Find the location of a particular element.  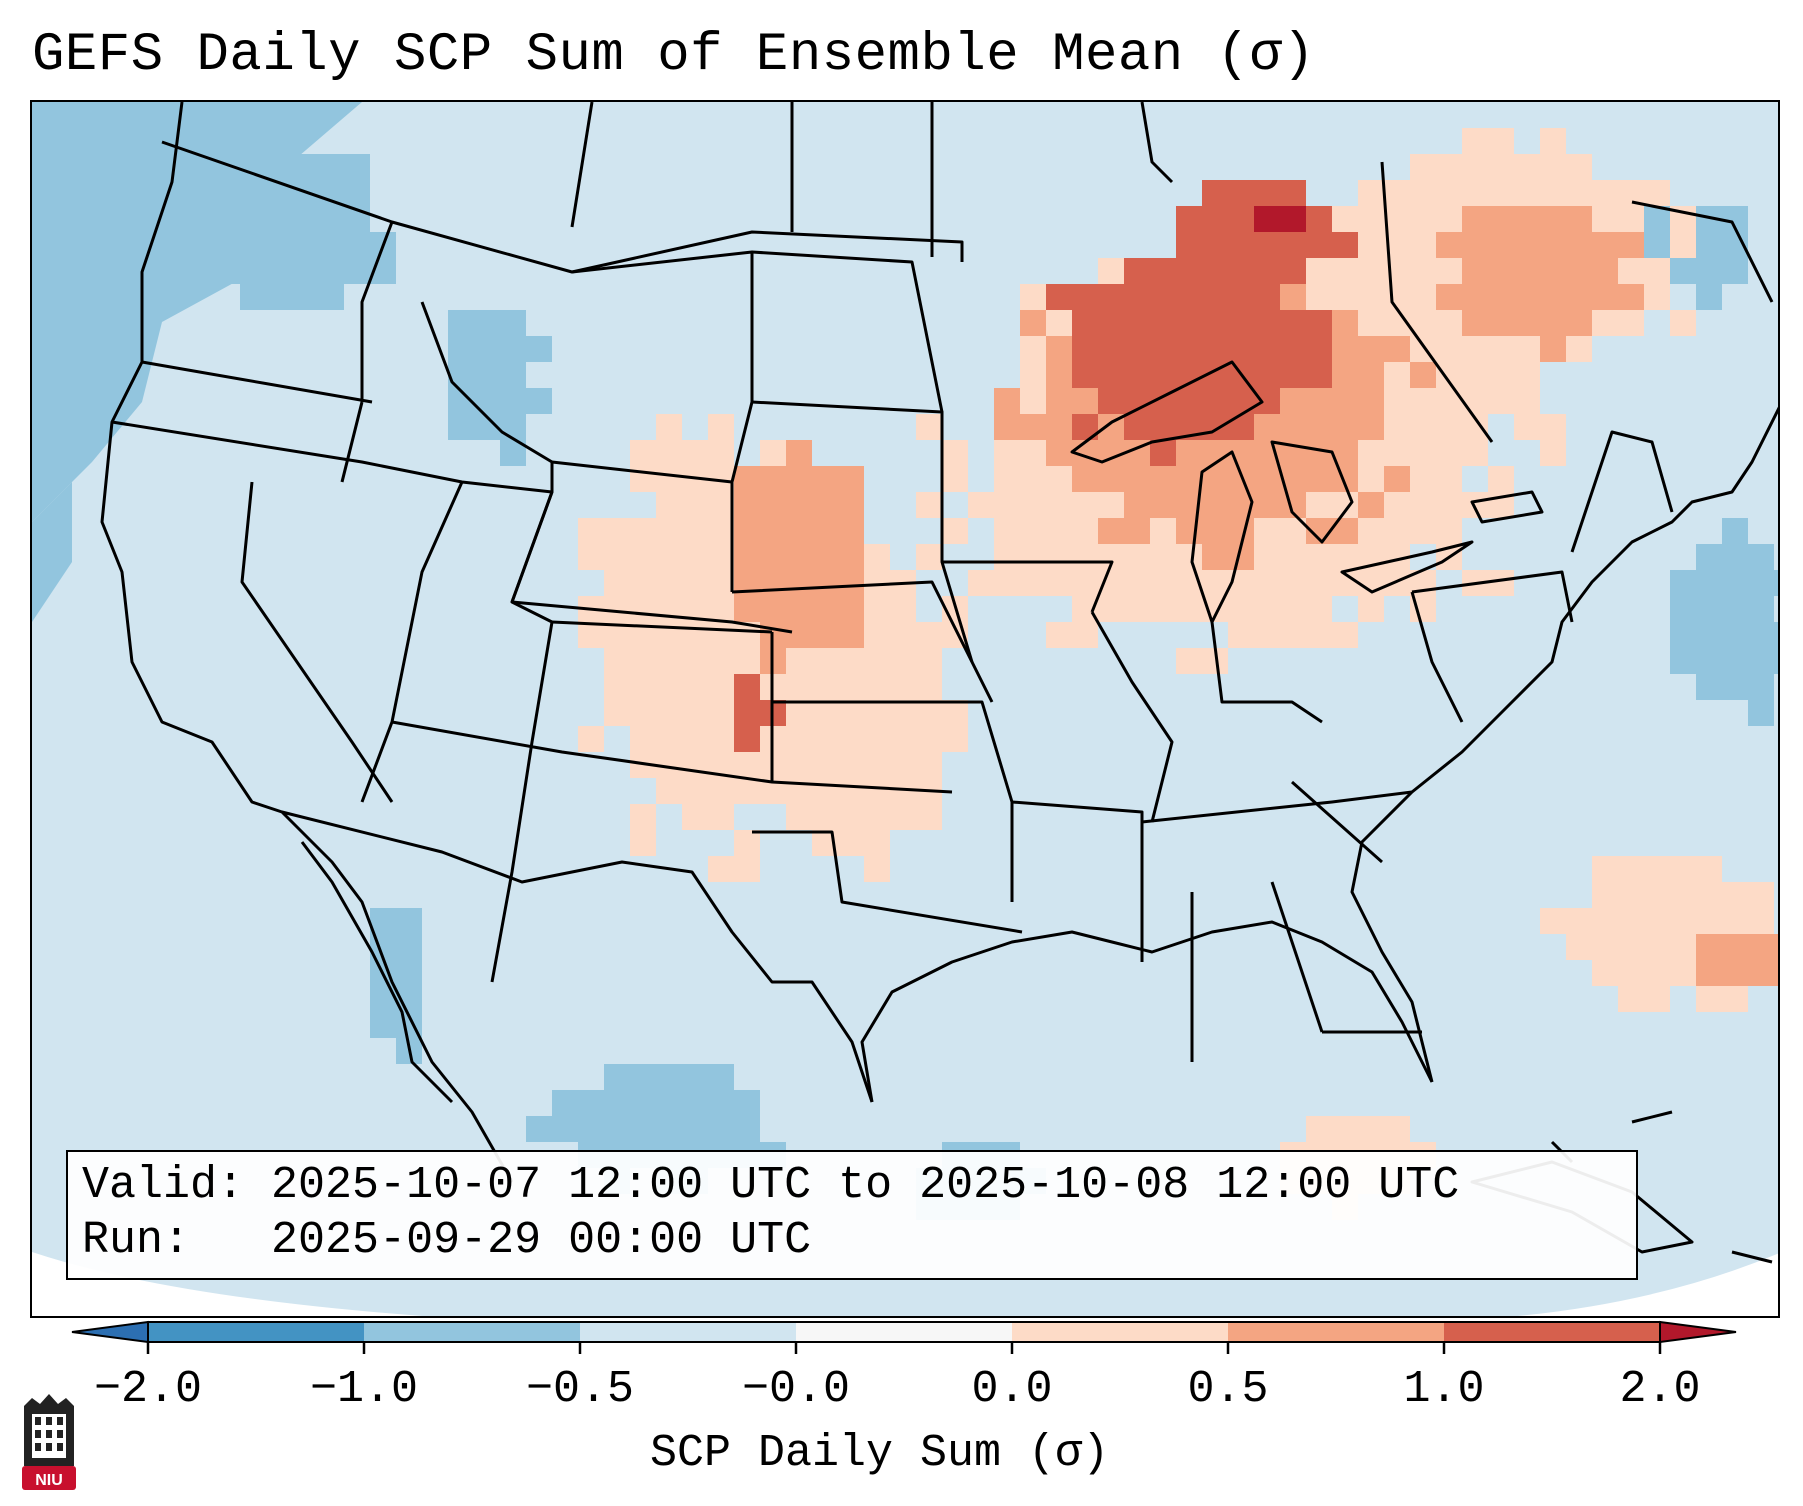

lake-huron is located at coordinates (1312, 492).